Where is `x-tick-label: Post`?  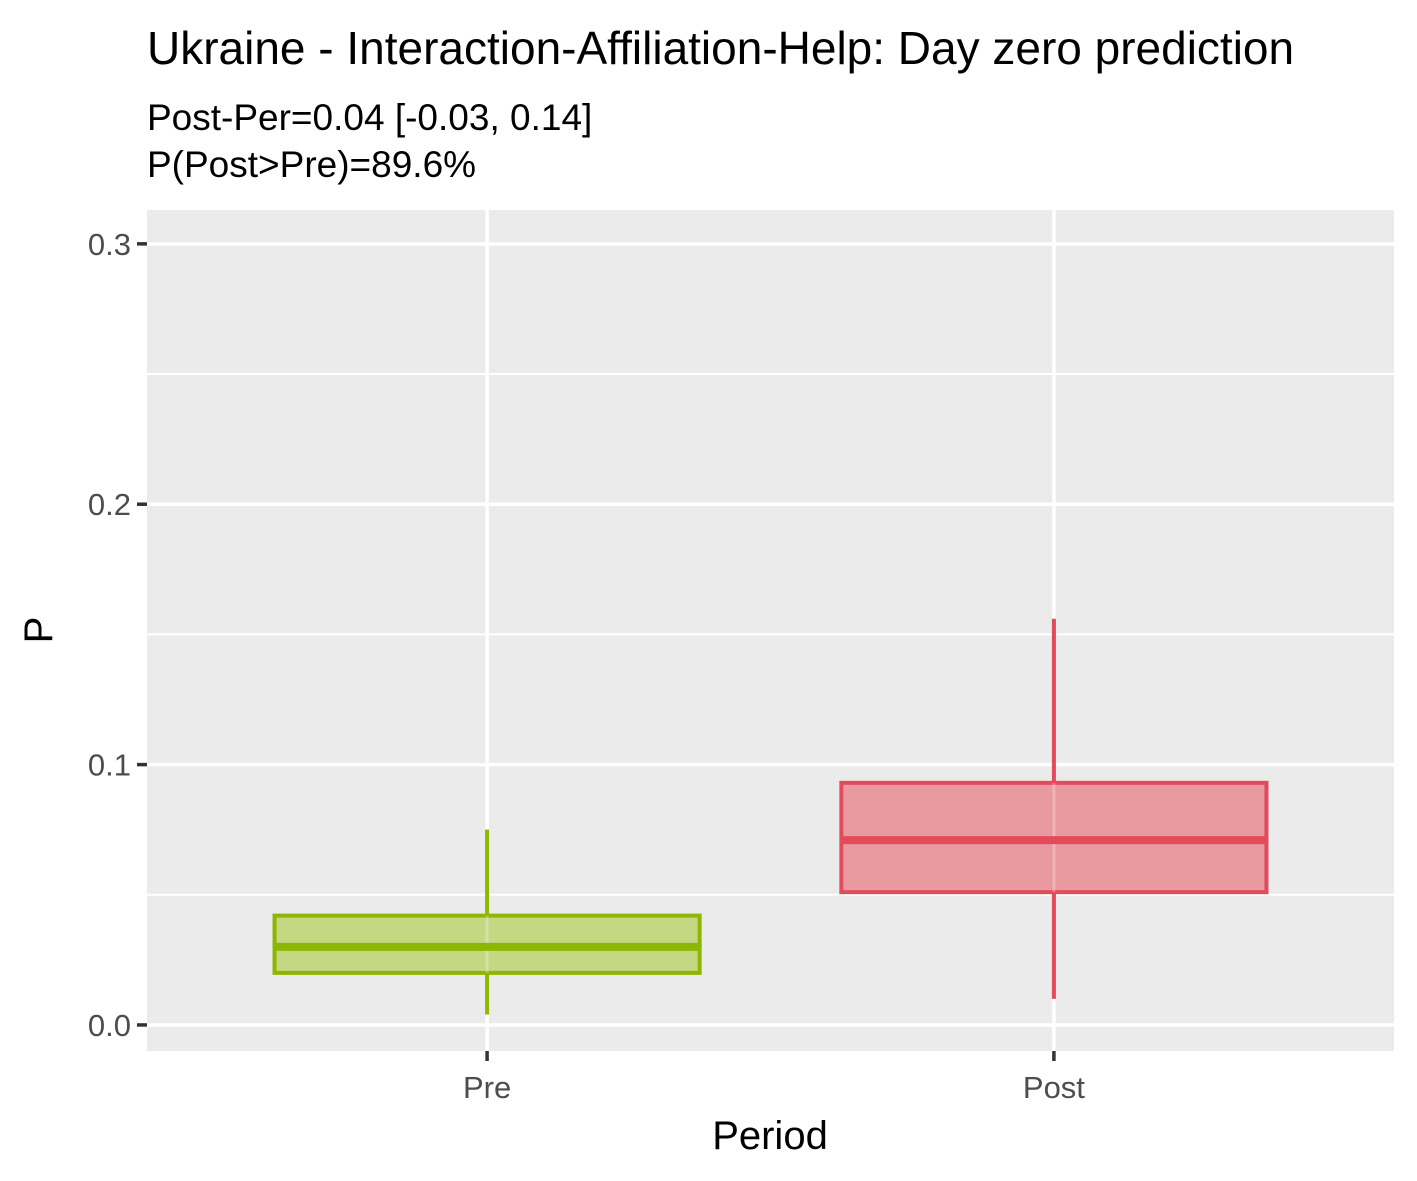
x-tick-label: Post is located at coordinates (1054, 1087).